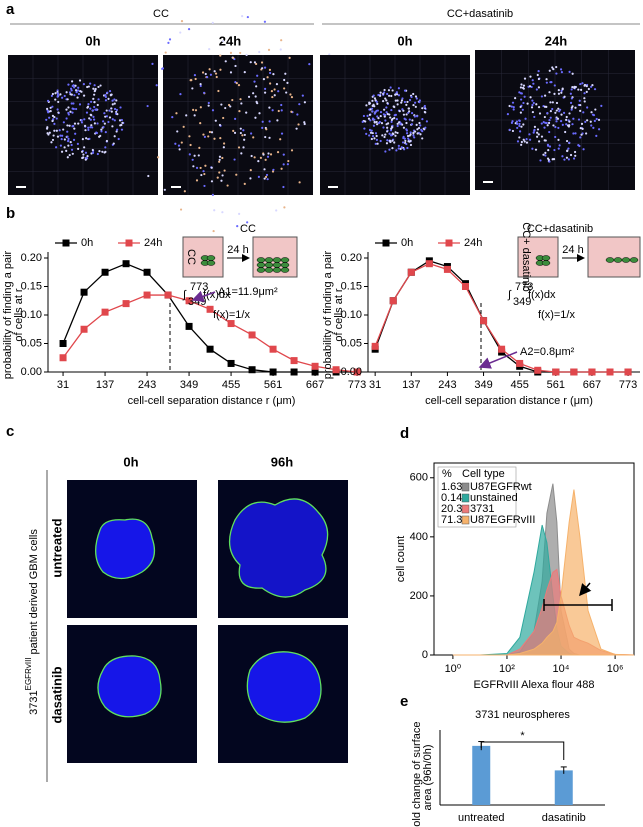  What do you see at coordinates (483, 385) in the screenshot?
I see `x-tick-label: 349` at bounding box center [483, 385].